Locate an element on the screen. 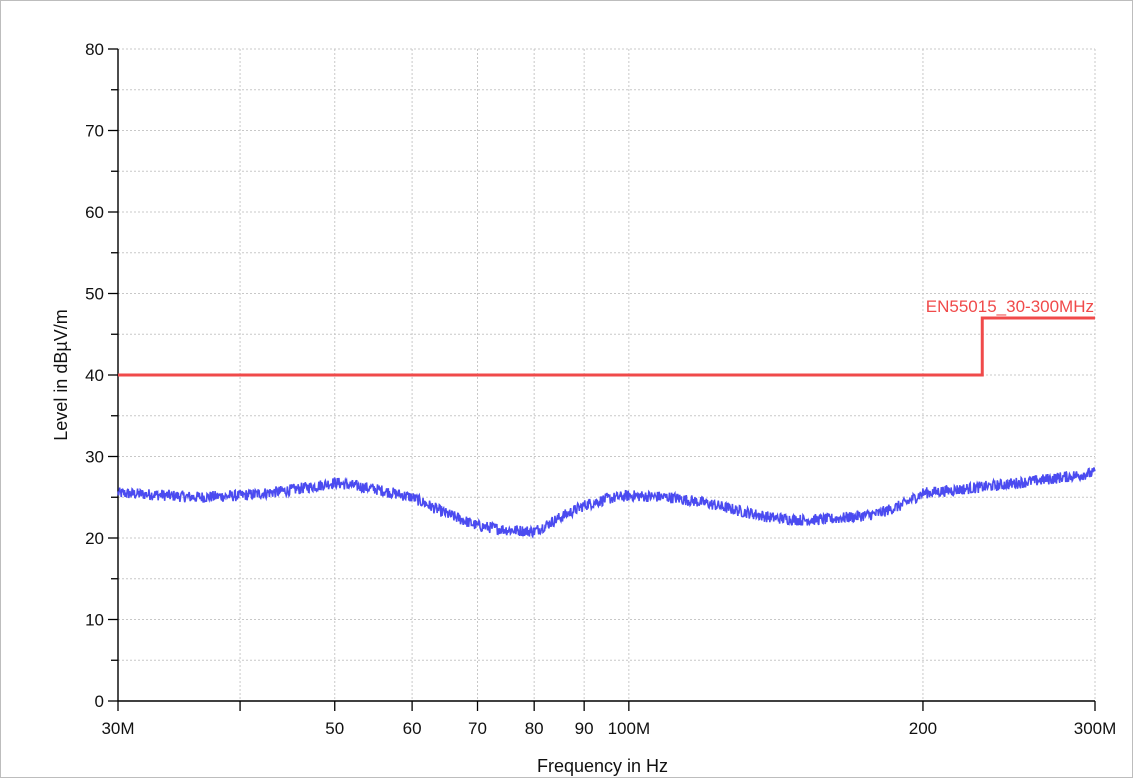 The image size is (1133, 779). limit-line-label: EN55015_30-300MHz is located at coordinates (1010, 306).